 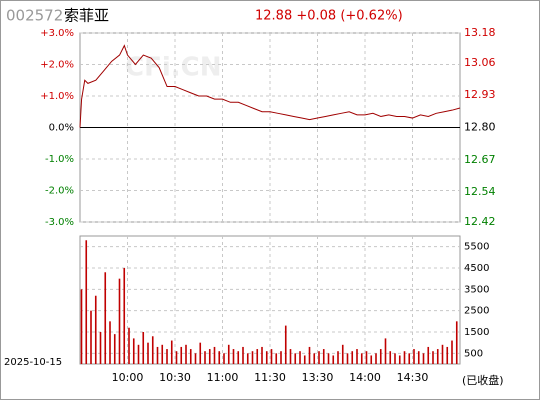 What do you see at coordinates (59, 159) in the screenshot?
I see `y-tick-label: -1.0%` at bounding box center [59, 159].